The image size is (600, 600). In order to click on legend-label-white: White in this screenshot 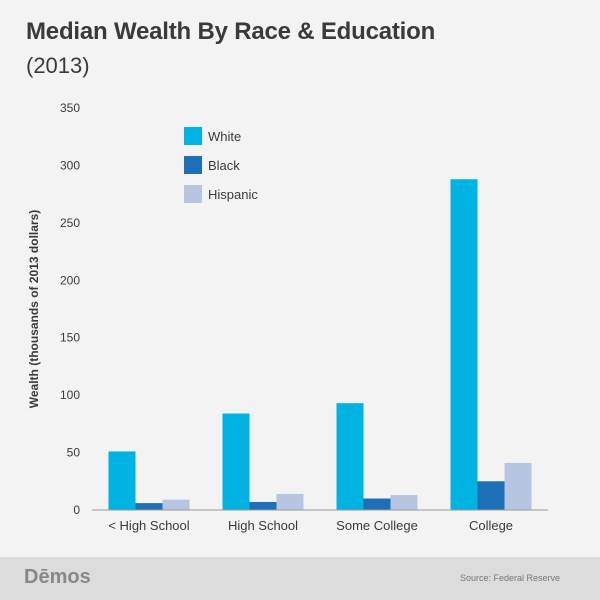, I will do `click(224, 136)`.